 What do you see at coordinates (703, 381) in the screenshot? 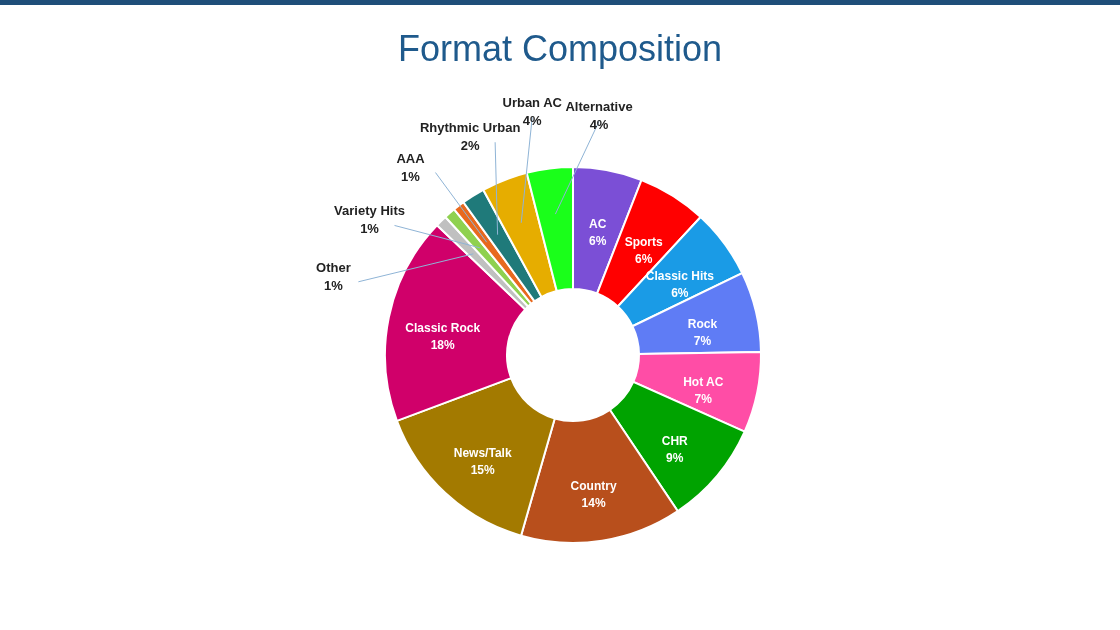
I see `slice-label: Hot AC` at bounding box center [703, 381].